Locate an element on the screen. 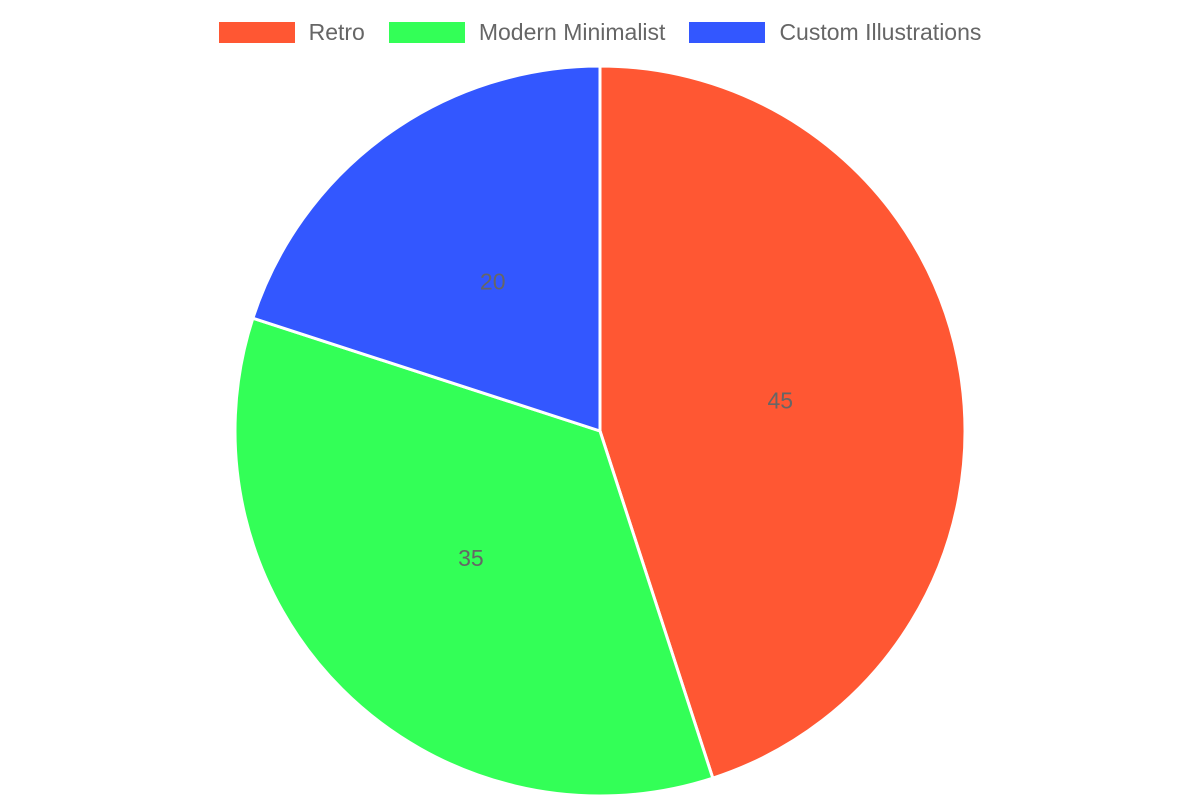  legend-item: Custom Illustrations is located at coordinates (835, 32).